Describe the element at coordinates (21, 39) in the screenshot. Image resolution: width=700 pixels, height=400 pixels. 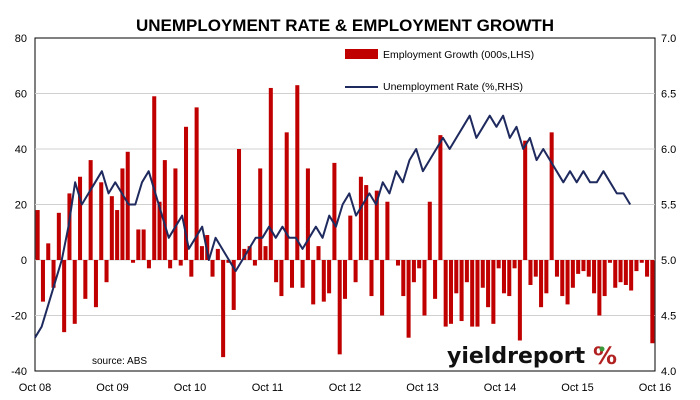
I see `y-left-tick-label: 80` at that location.